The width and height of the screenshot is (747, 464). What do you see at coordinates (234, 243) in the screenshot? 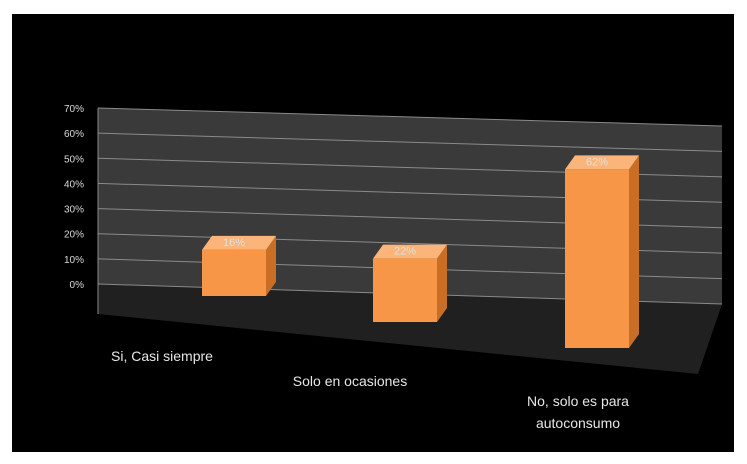
I see `data-label: 16%` at bounding box center [234, 243].